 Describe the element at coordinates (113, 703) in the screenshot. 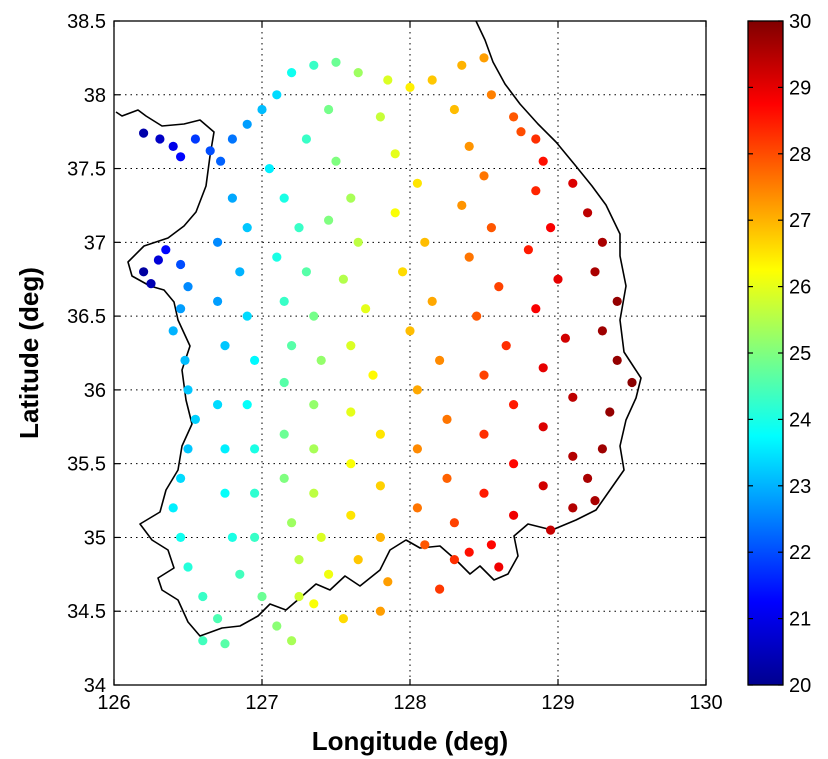

I see `x-tick-label: 126` at that location.